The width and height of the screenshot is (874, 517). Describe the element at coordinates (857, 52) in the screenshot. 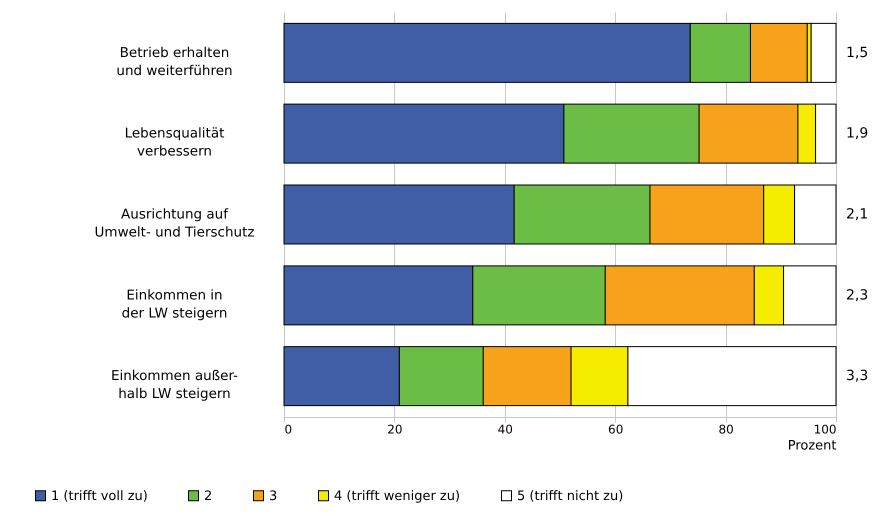

I see `text: 1,5` at that location.